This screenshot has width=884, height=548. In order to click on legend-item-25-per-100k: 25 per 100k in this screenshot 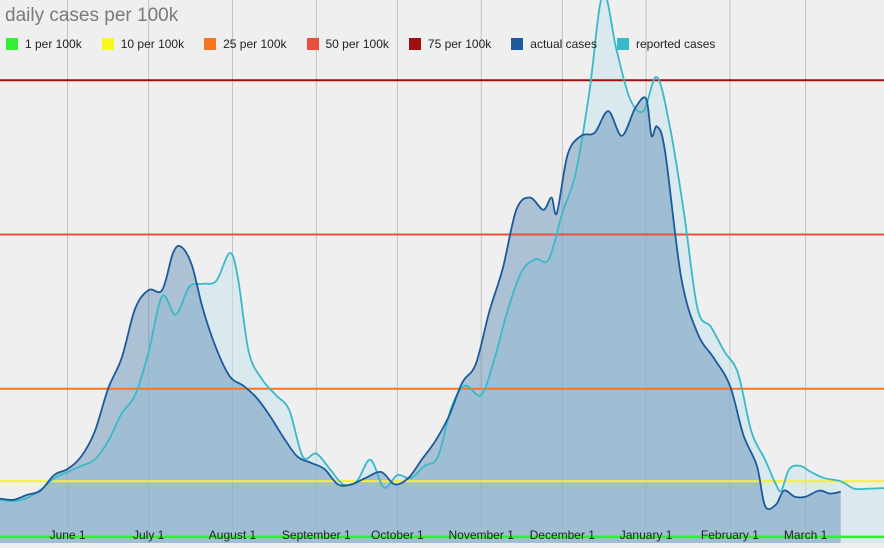, I will do `click(245, 44)`.